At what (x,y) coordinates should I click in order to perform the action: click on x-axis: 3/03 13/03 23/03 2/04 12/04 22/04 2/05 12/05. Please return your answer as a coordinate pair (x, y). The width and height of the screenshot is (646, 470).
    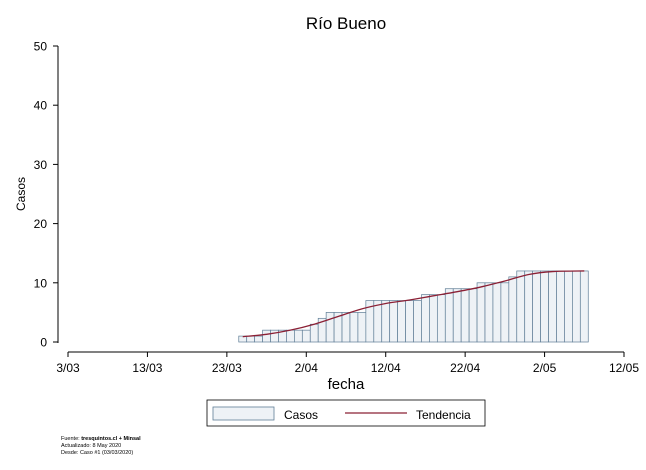
    Looking at the image, I should click on (347, 363).